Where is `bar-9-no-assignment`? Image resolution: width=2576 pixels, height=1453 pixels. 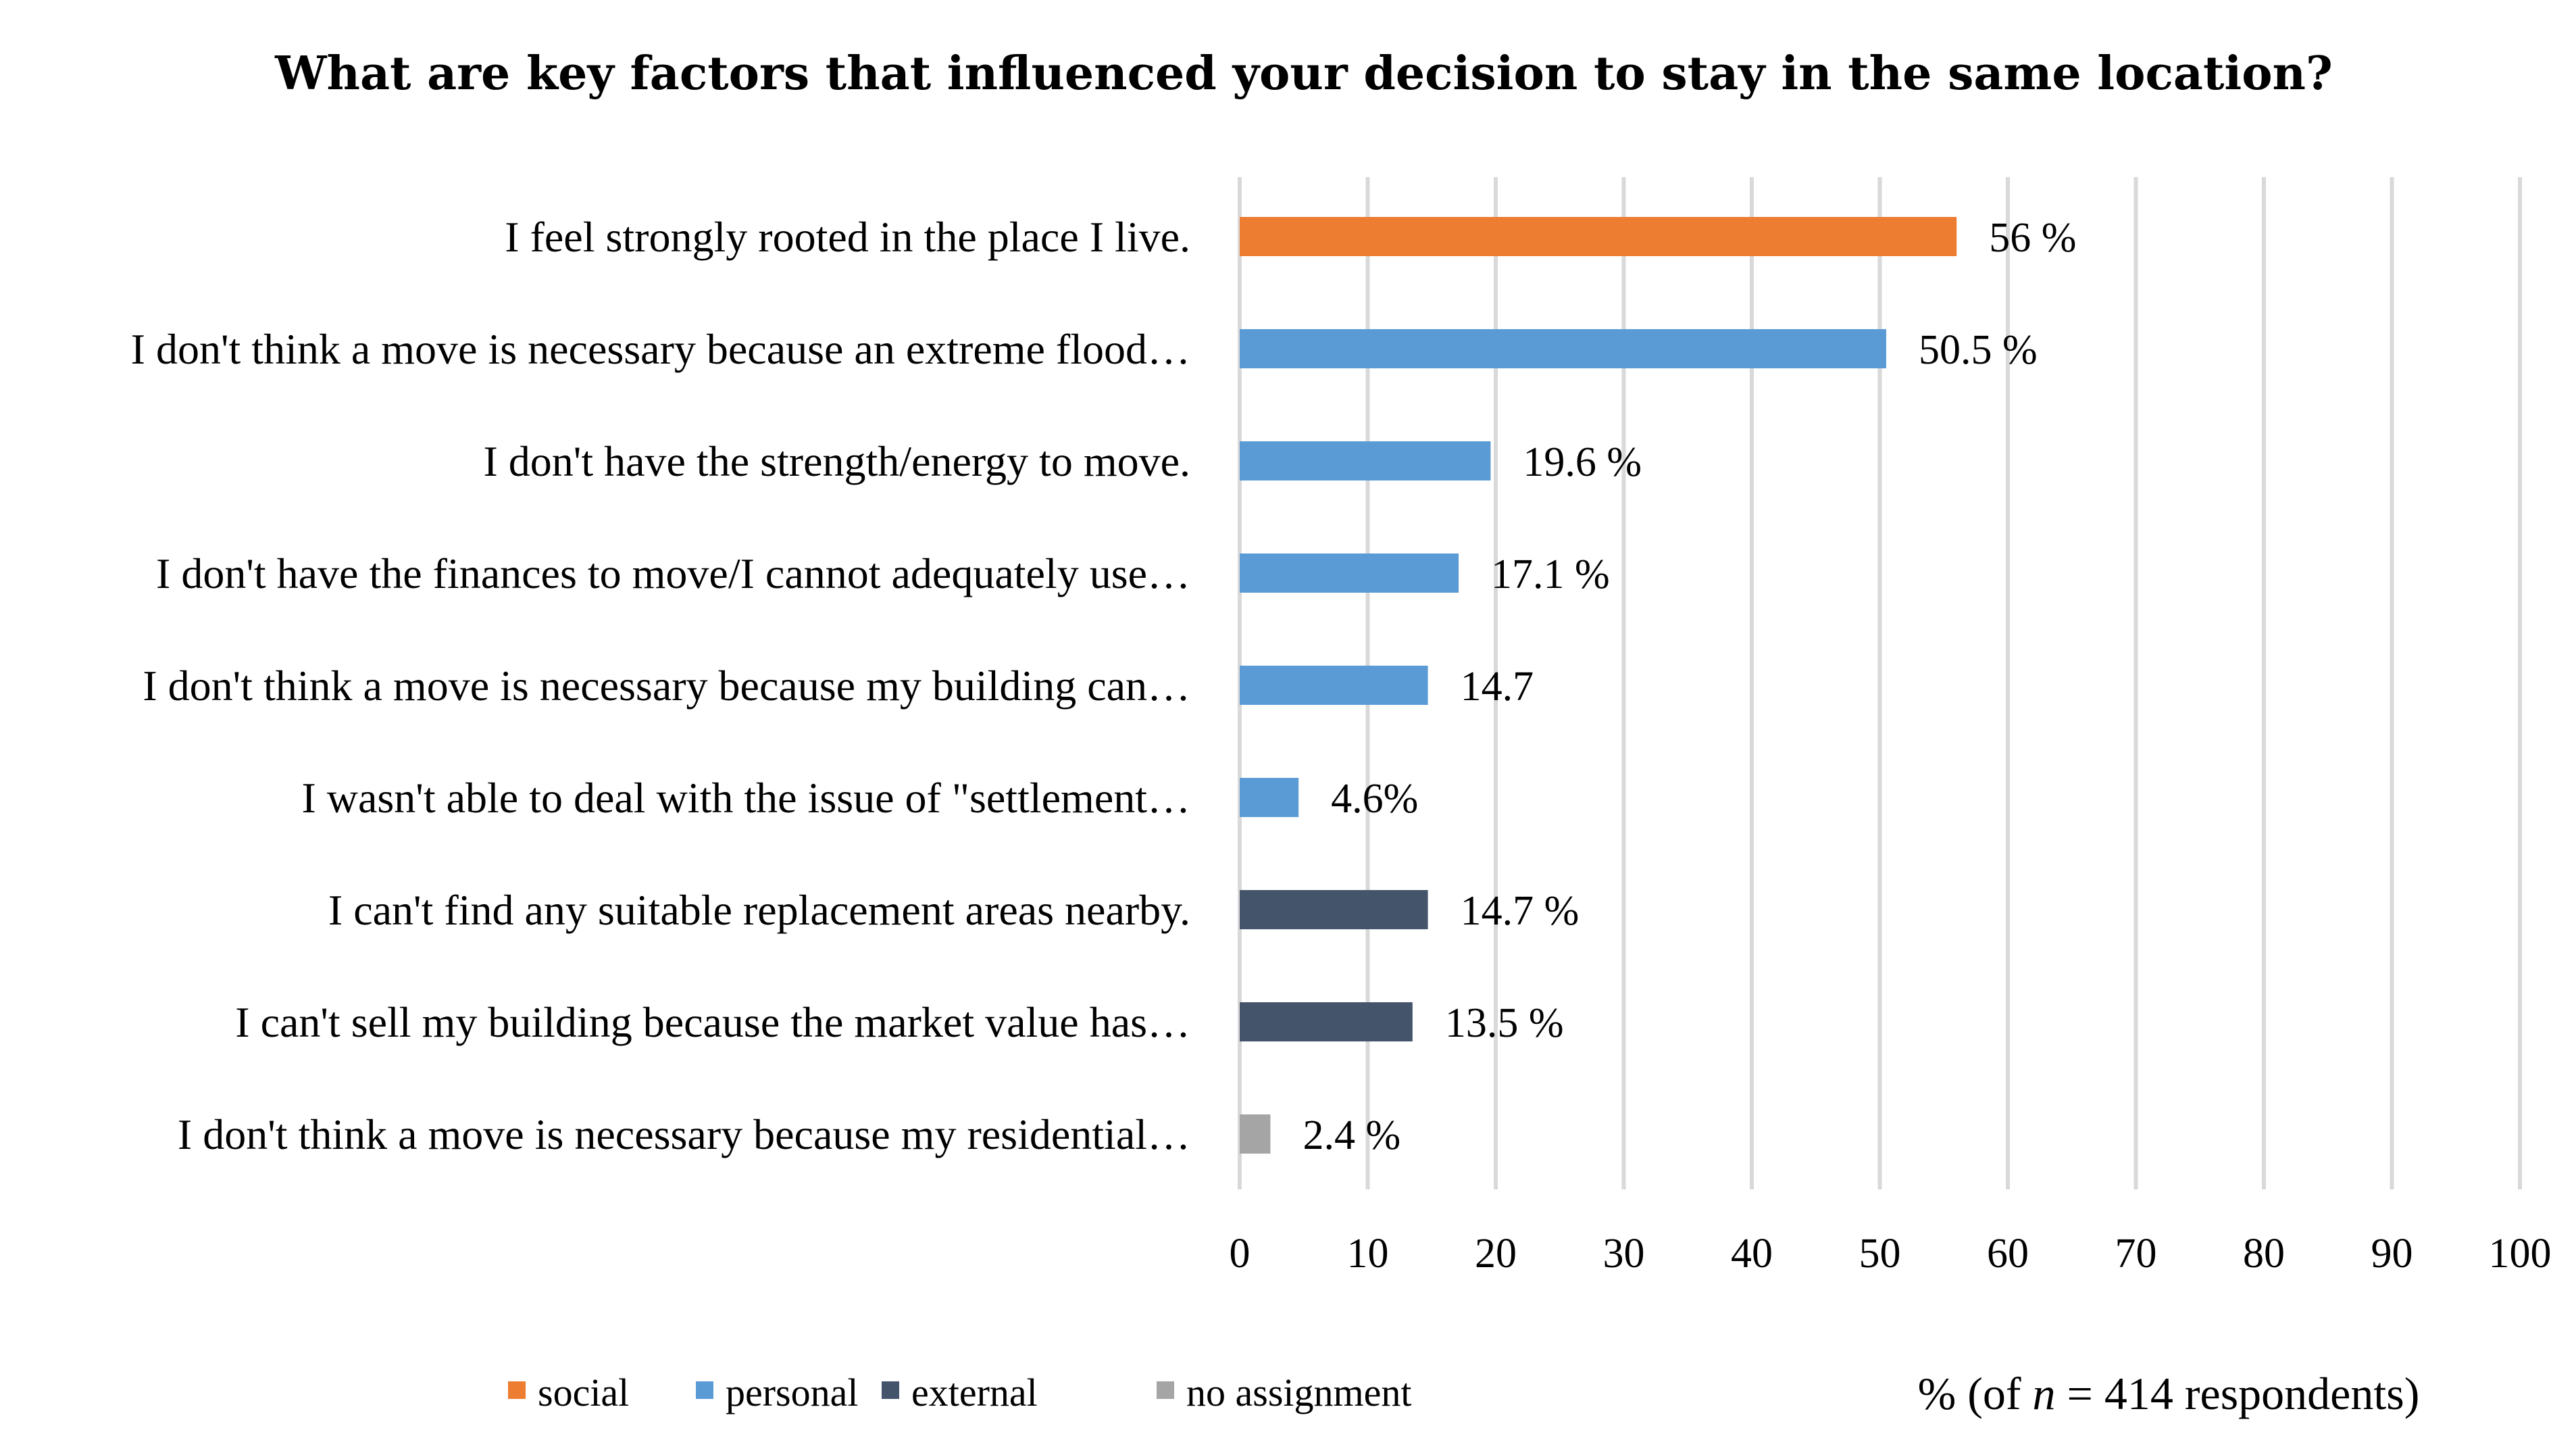 bar-9-no-assignment is located at coordinates (1255, 1134).